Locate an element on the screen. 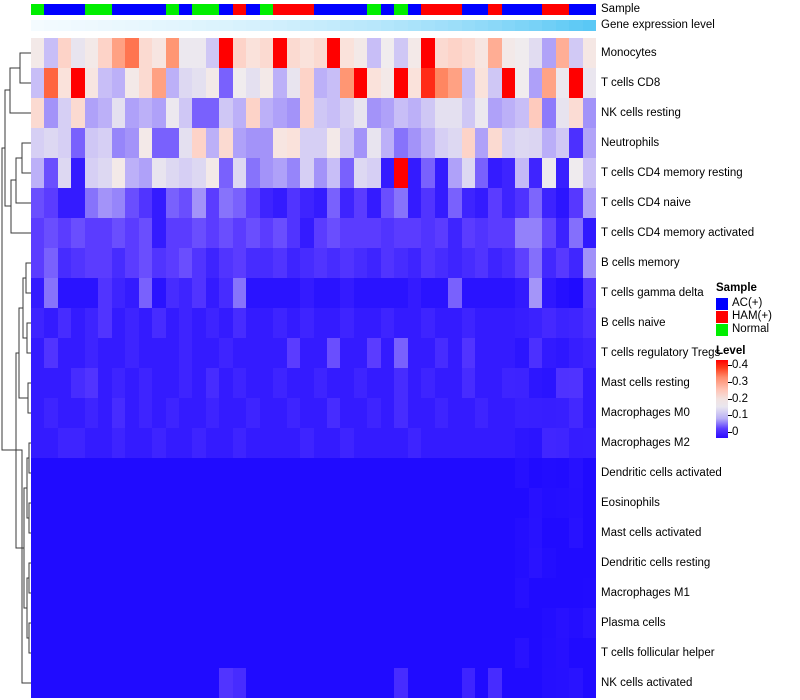  row-label: Monocytes is located at coordinates (629, 53).